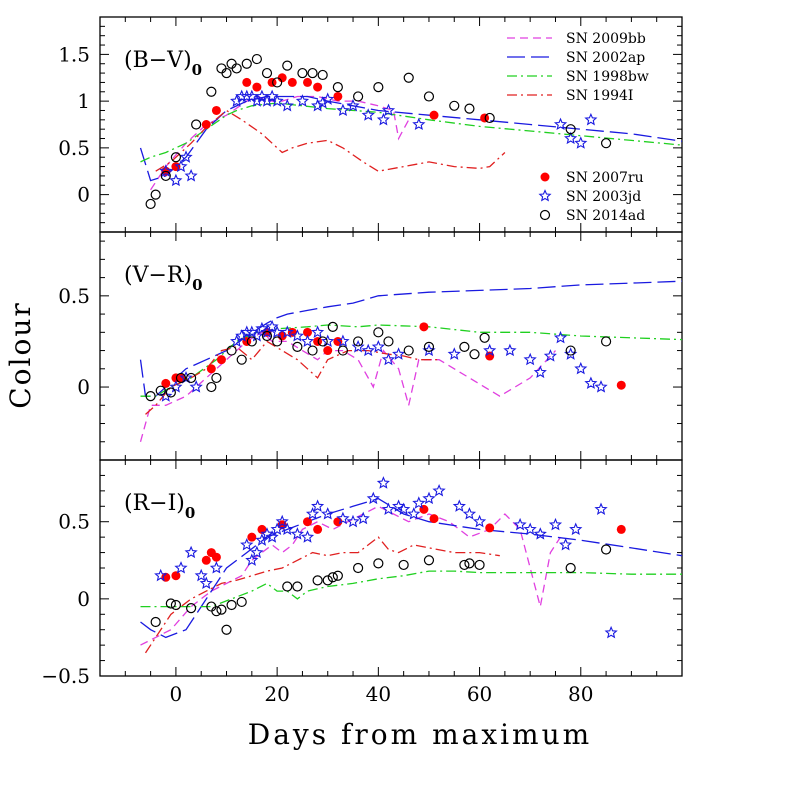 Image resolution: width=797 pixels, height=797 pixels. I want to click on panel-data, so click(410, 361).